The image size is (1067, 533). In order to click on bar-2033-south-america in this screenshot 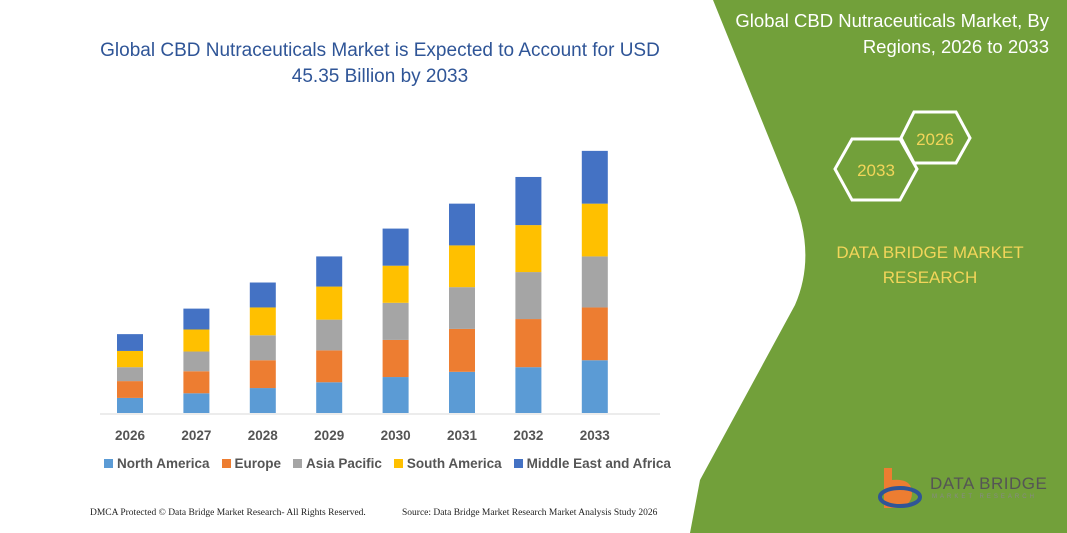, I will do `click(594, 230)`.